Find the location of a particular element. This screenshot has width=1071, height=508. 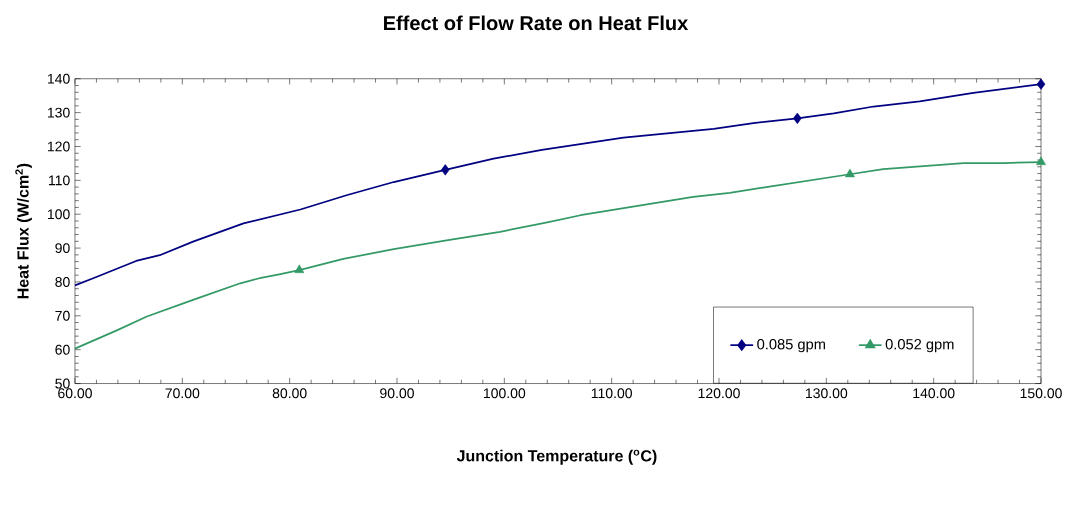

y-tick-label: 130 is located at coordinates (58, 112).